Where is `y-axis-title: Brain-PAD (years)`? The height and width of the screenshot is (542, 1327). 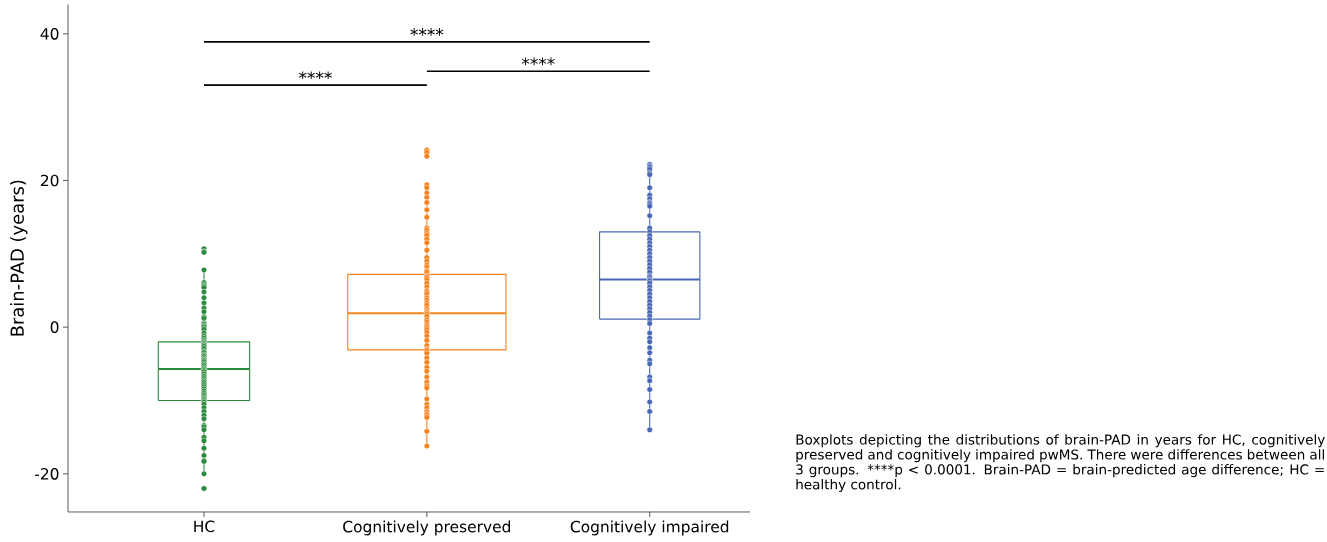
y-axis-title: Brain-PAD (years) is located at coordinates (19, 258).